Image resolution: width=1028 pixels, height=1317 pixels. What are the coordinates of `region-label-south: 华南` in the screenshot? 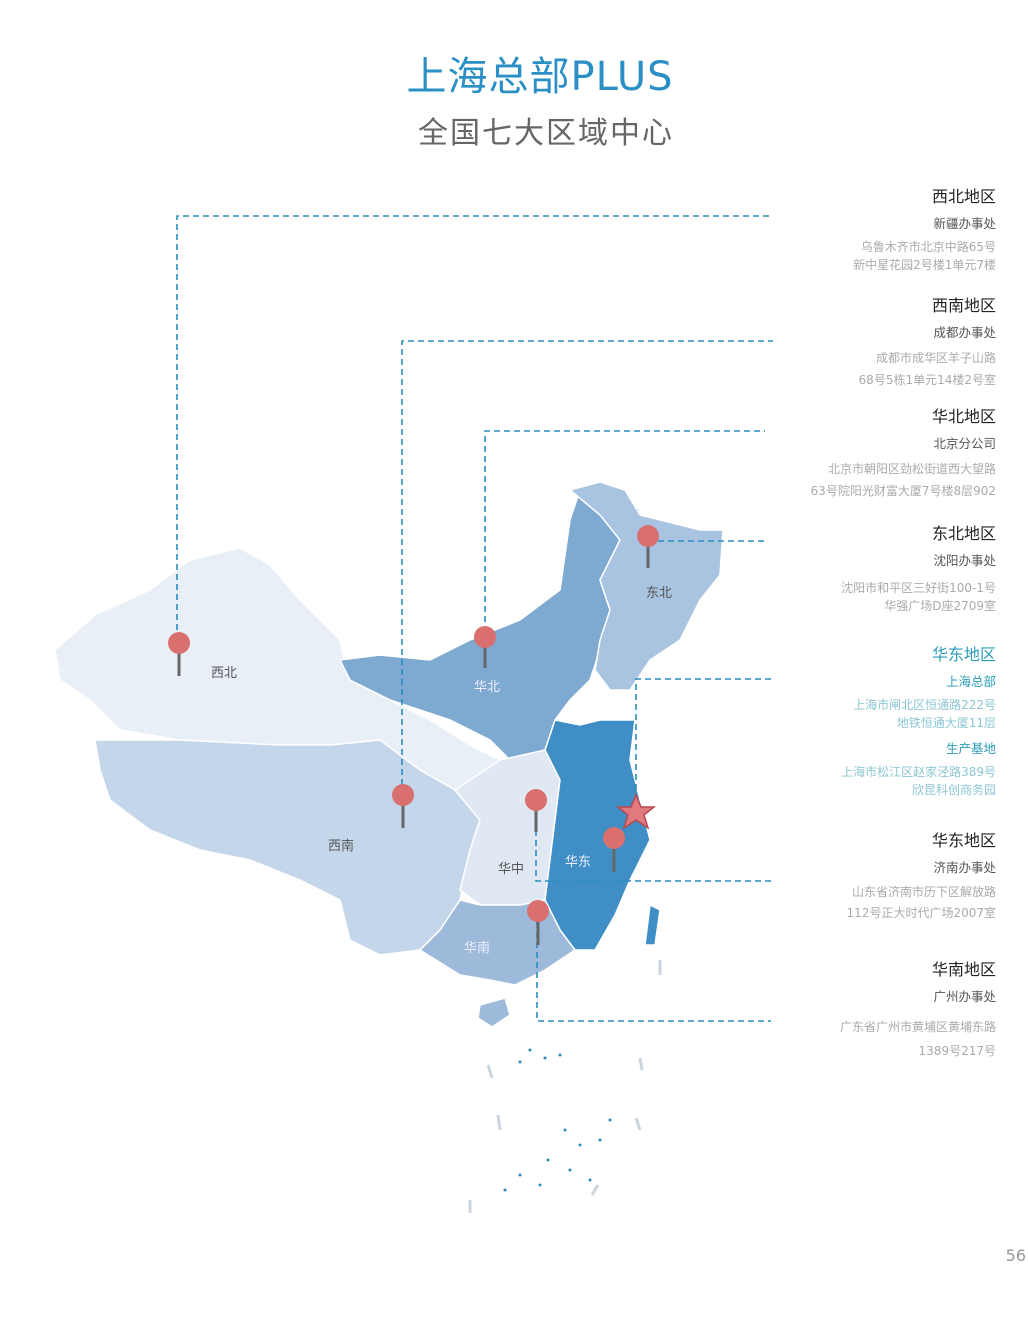 It's located at (477, 948).